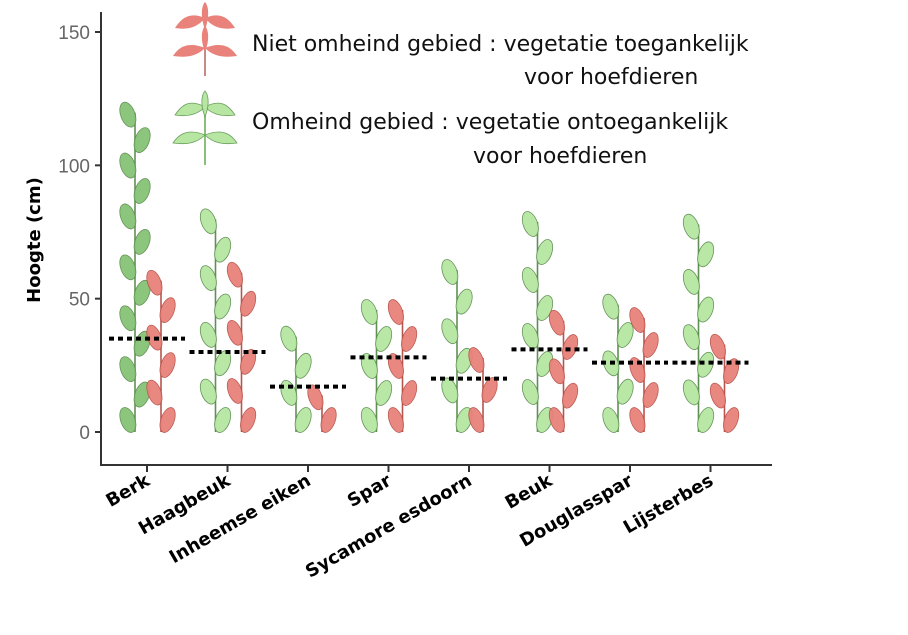  Describe the element at coordinates (79, 300) in the screenshot. I see `y-tick-label: 50` at that location.